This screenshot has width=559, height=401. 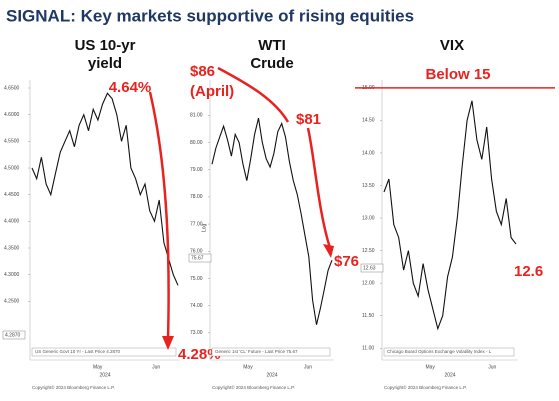 What do you see at coordinates (368, 316) in the screenshot?
I see `y-tick-label: 11.50` at bounding box center [368, 316].